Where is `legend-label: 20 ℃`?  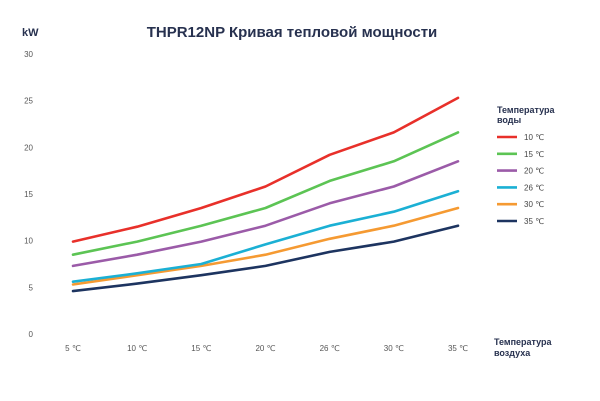 legend-label: 20 ℃ is located at coordinates (534, 171).